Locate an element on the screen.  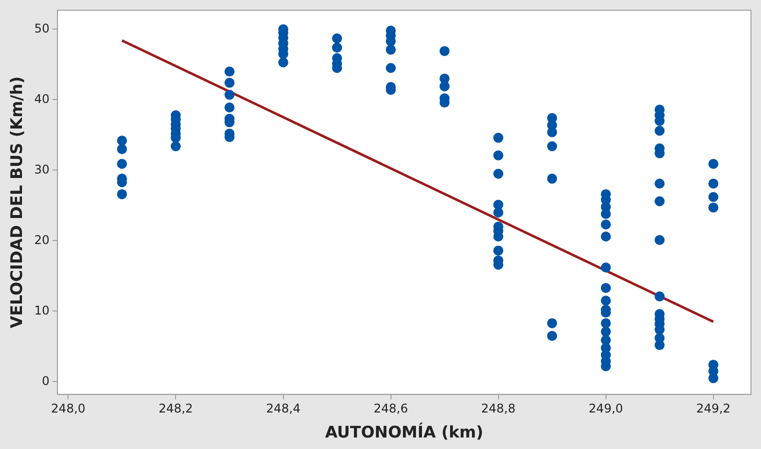
y-tick-label: 30 is located at coordinates (42, 169).